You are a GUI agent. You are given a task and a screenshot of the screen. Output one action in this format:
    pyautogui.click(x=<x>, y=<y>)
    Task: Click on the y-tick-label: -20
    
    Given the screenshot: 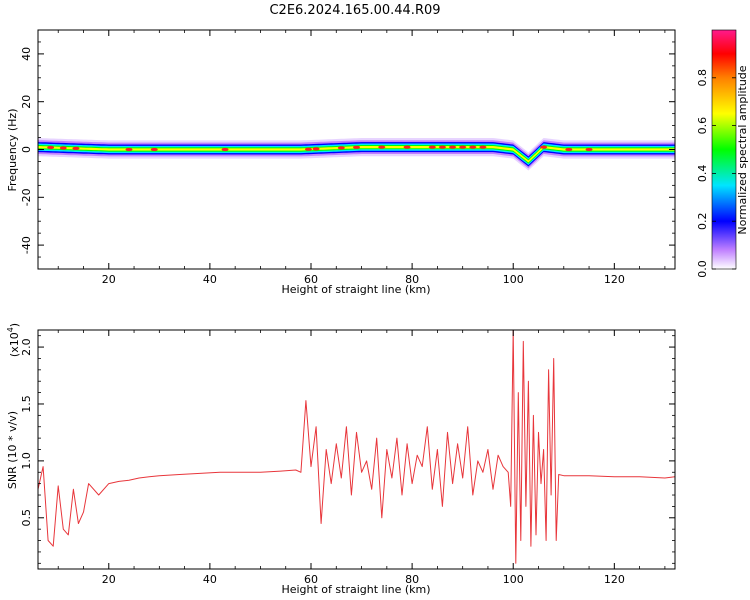 What is the action you would take?
    pyautogui.click(x=26, y=197)
    